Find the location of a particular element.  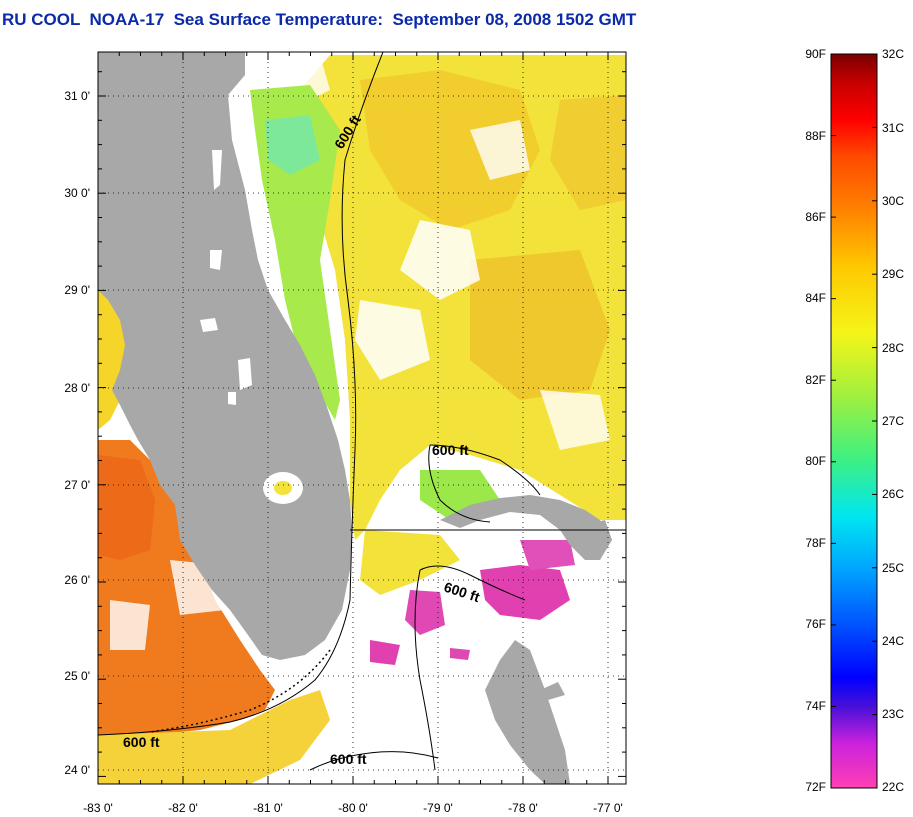

lon-tick-label: -79 0' is located at coordinates (438, 808).